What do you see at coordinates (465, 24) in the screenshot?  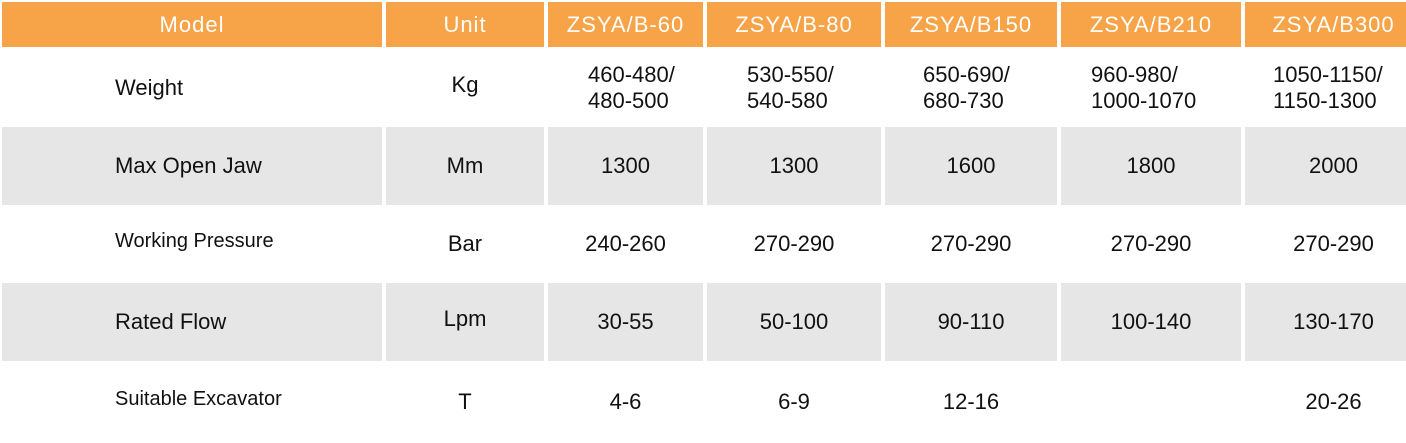 I see `header-unit: Unit` at bounding box center [465, 24].